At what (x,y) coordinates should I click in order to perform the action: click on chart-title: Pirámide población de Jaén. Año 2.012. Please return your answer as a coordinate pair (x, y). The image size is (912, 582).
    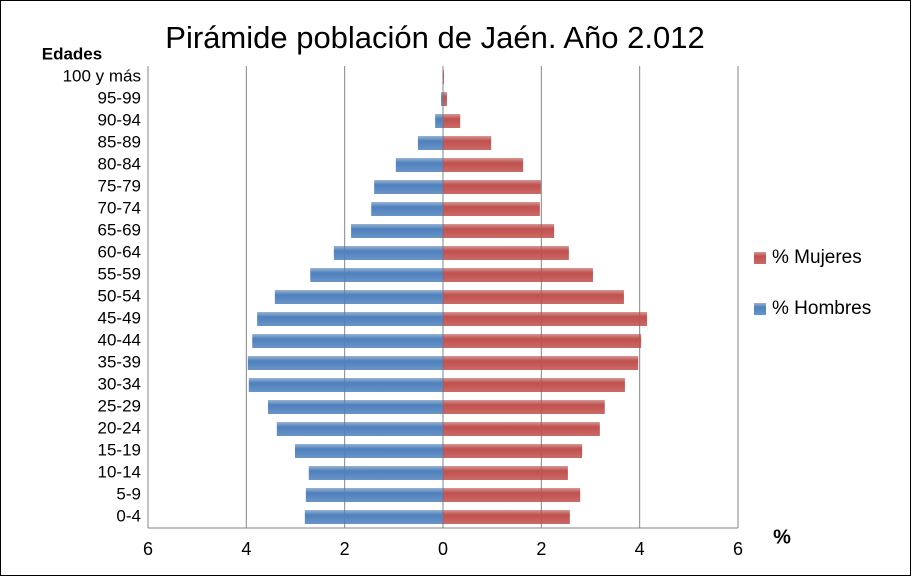
    Looking at the image, I should click on (434, 37).